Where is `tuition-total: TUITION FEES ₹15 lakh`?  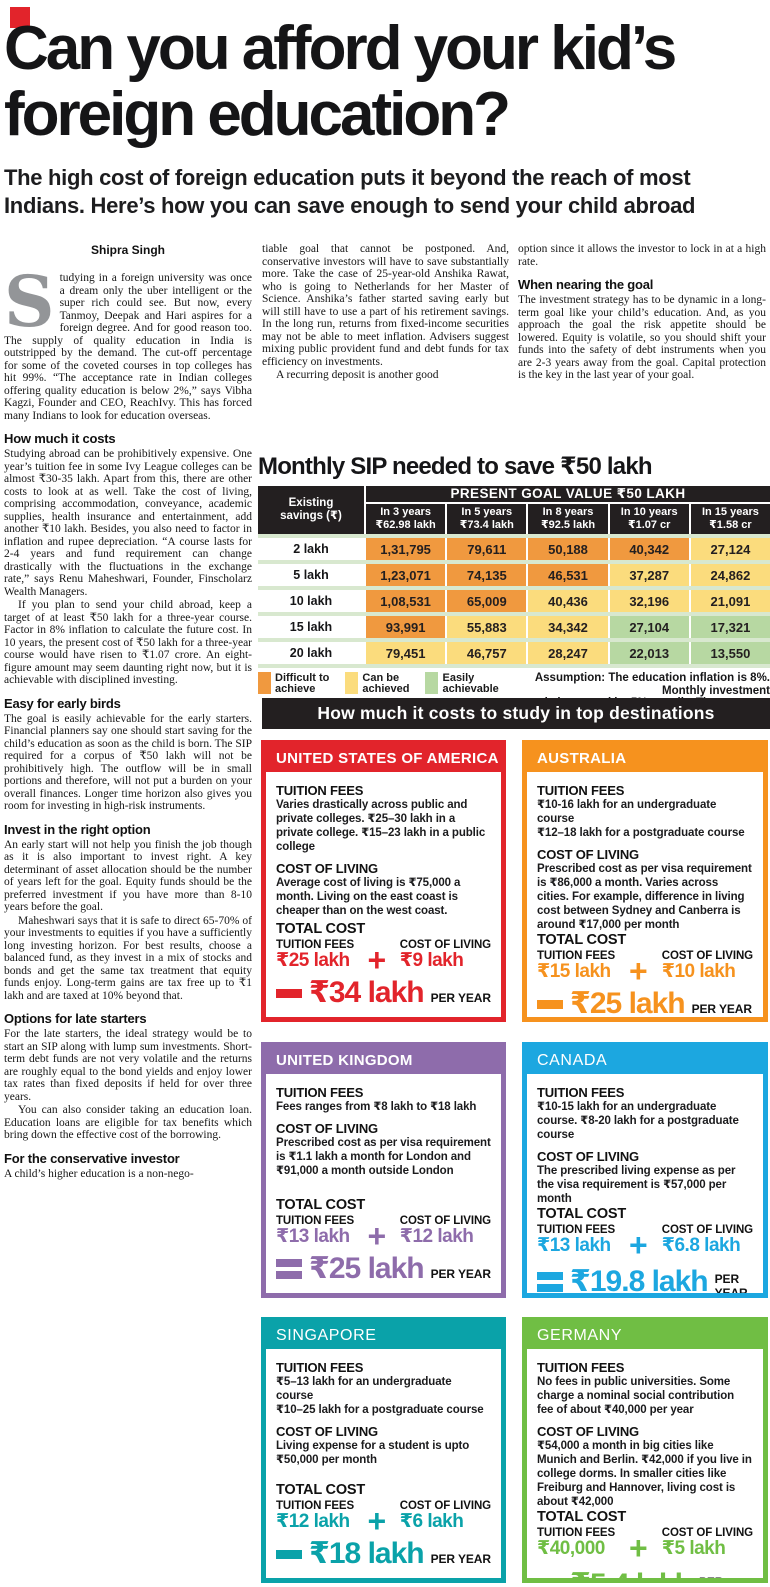 tuition-total: TUITION FEES ₹15 lakh is located at coordinates (576, 966).